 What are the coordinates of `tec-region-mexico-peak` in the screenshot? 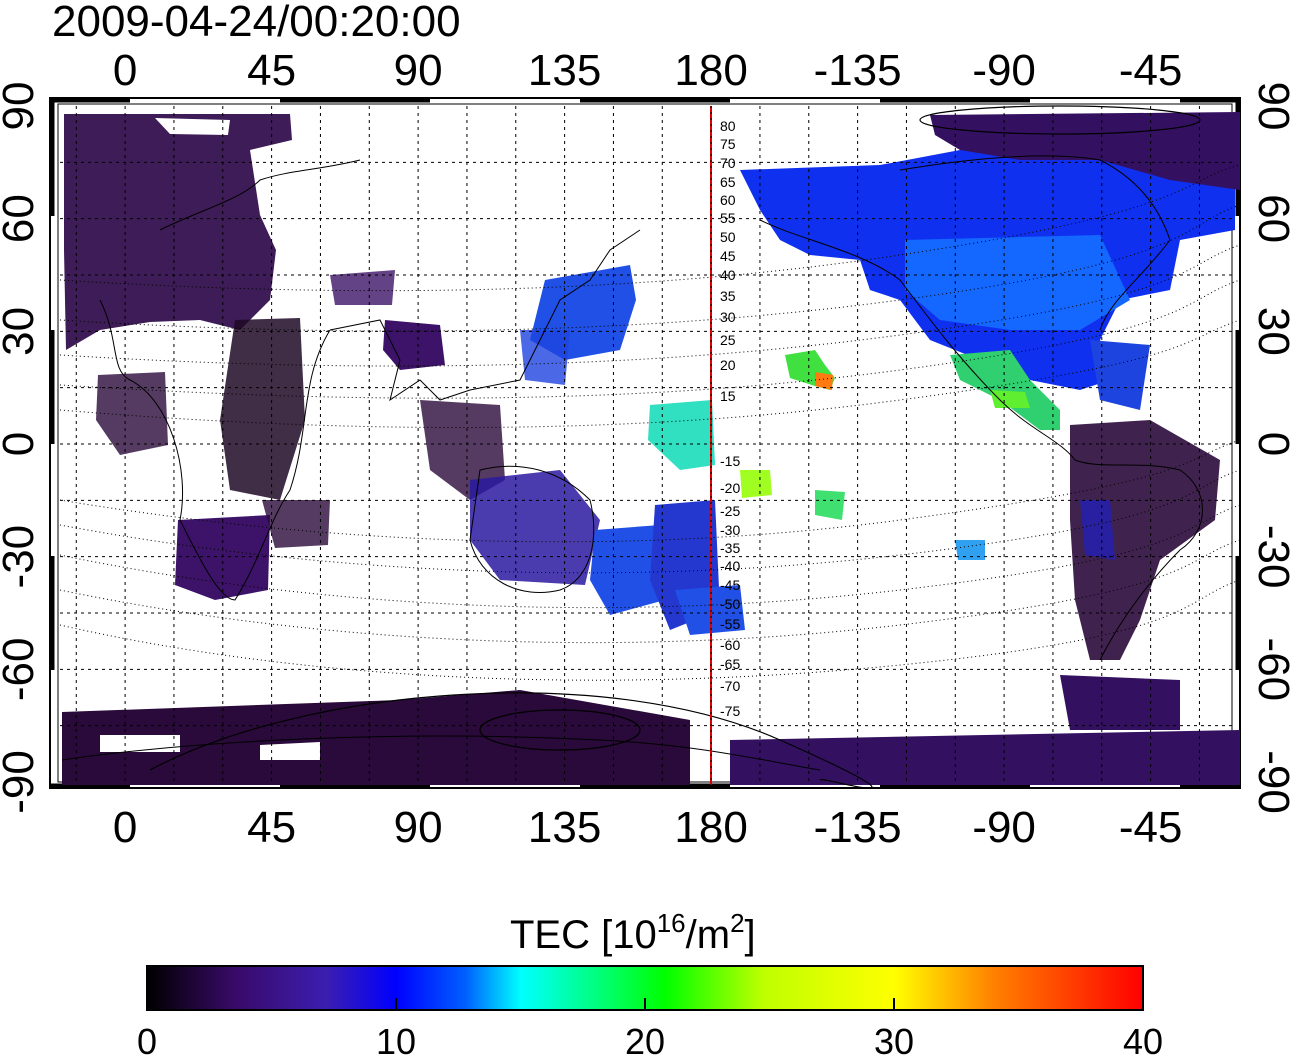 It's located at (1010, 399).